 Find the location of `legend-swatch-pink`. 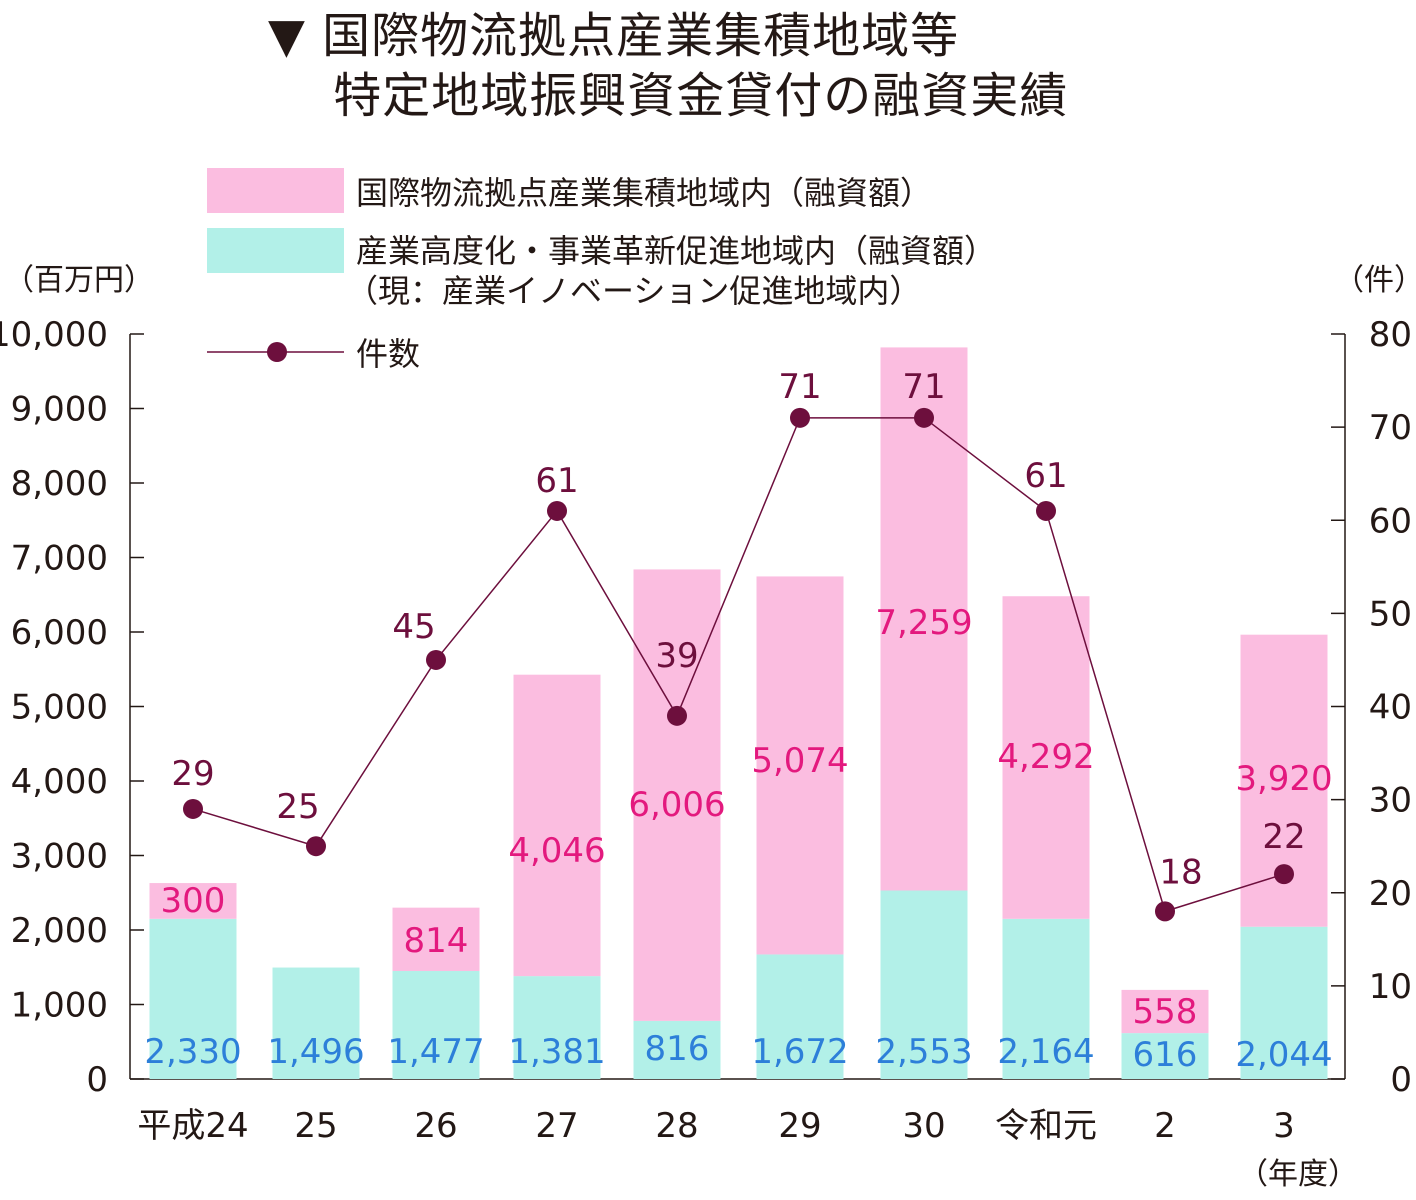

legend-swatch-pink is located at coordinates (275, 190).